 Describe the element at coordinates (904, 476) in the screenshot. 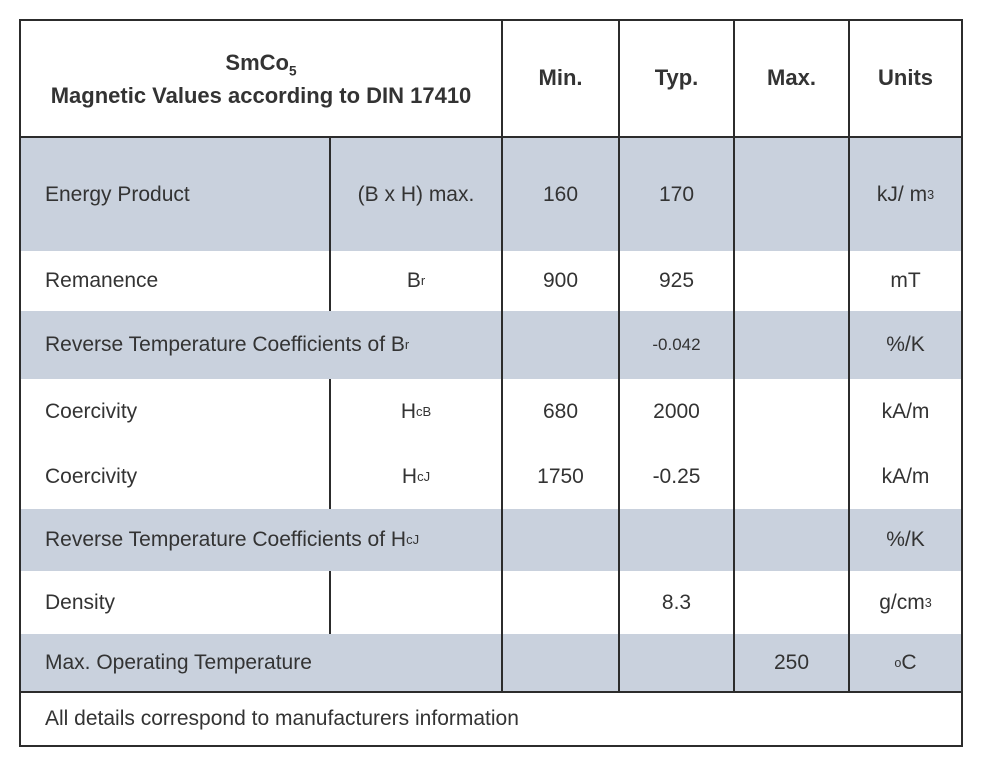

I see `row-coercivity-hcj-units: kA/m` at that location.